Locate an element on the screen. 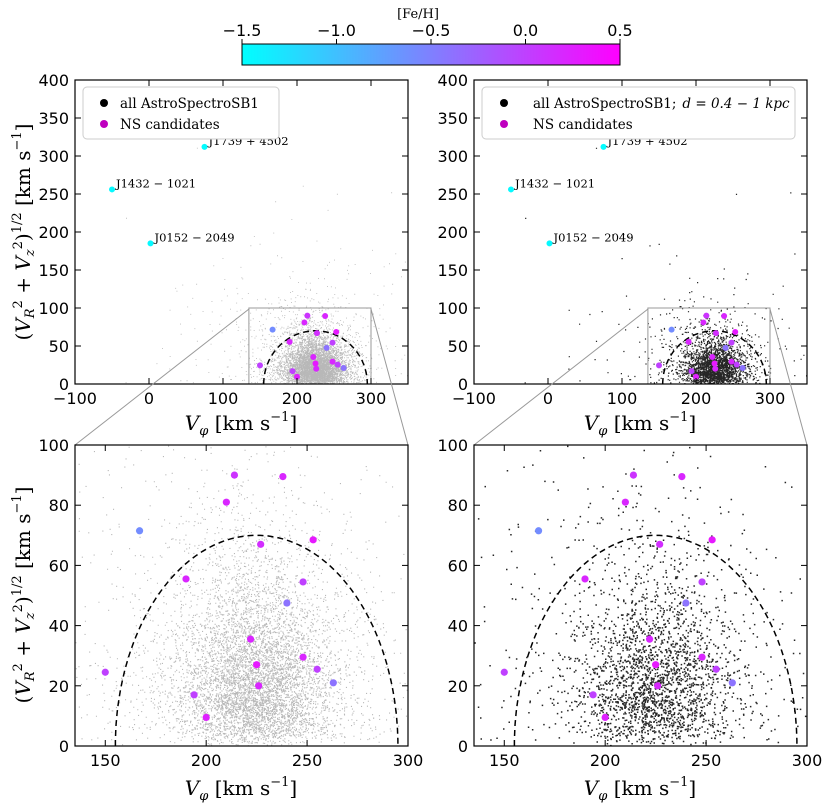 The image size is (831, 810). x-tick-label: 250 is located at coordinates (307, 760).